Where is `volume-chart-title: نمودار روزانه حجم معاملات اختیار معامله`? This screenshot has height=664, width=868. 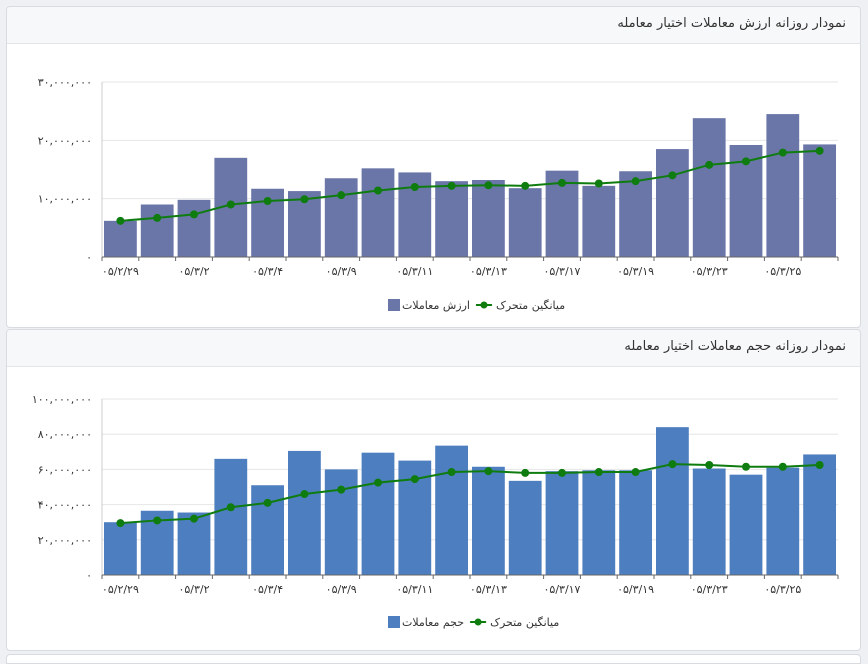
volume-chart-title: نمودار روزانه حجم معاملات اختیار معامله is located at coordinates (735, 346).